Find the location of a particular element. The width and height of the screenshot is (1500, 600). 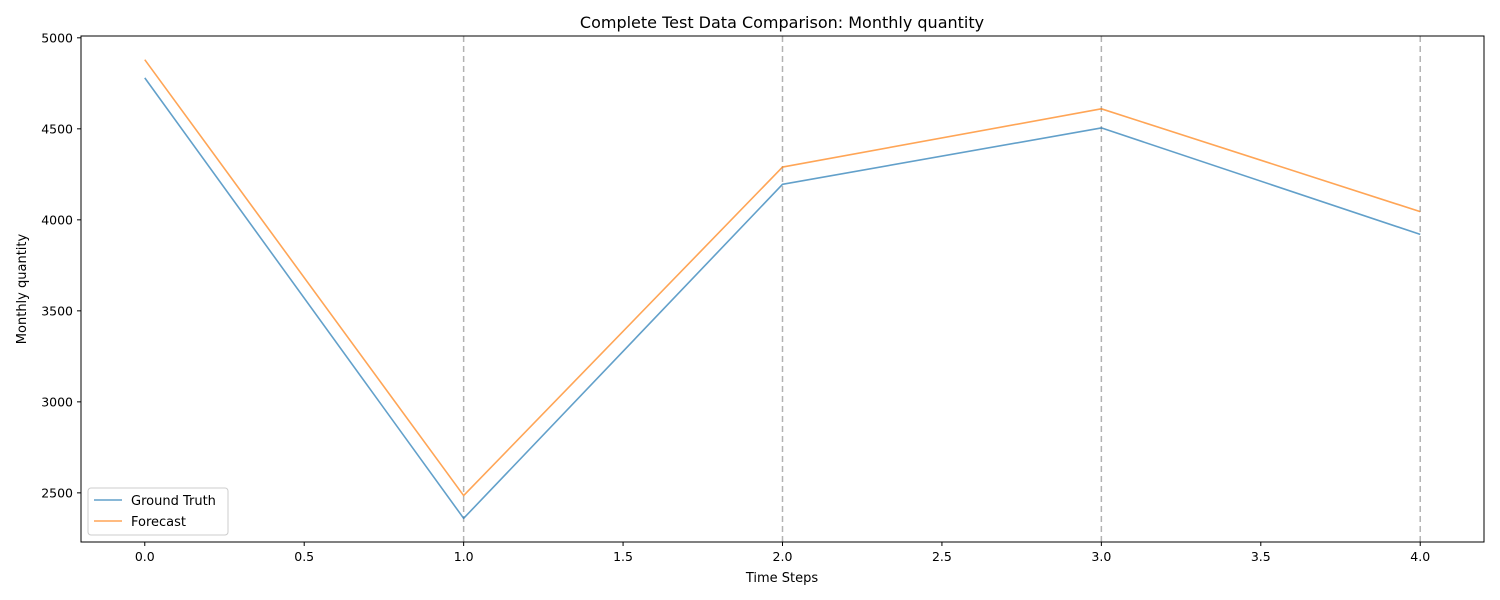

y-tick-label: 3000 is located at coordinates (57, 401).